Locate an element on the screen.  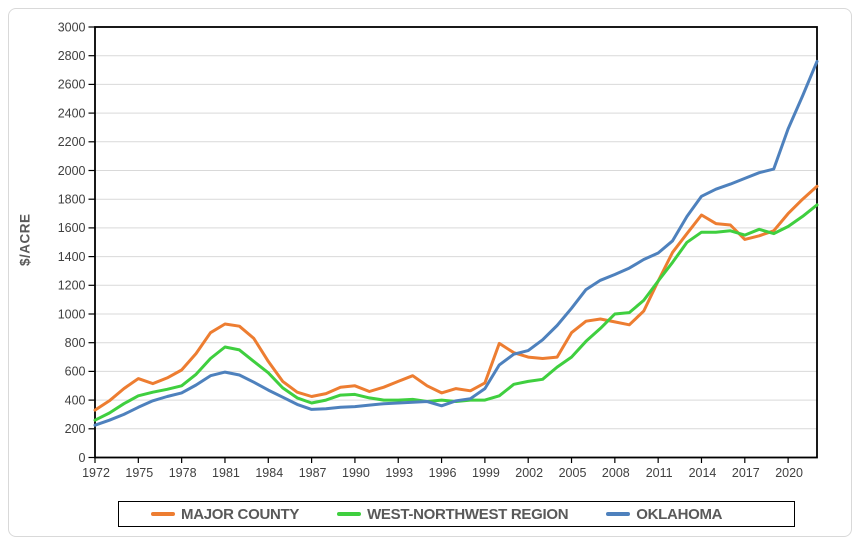
x-tick-label: 1978 is located at coordinates (183, 473).